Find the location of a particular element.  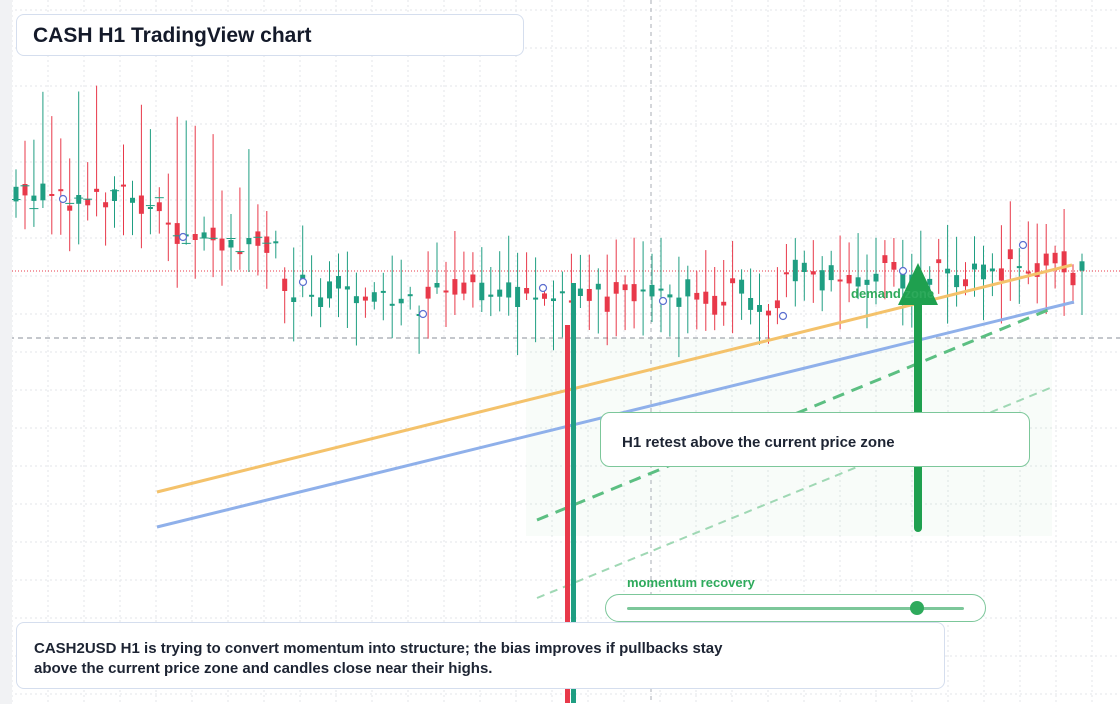

momentum-slider is located at coordinates (795, 608).